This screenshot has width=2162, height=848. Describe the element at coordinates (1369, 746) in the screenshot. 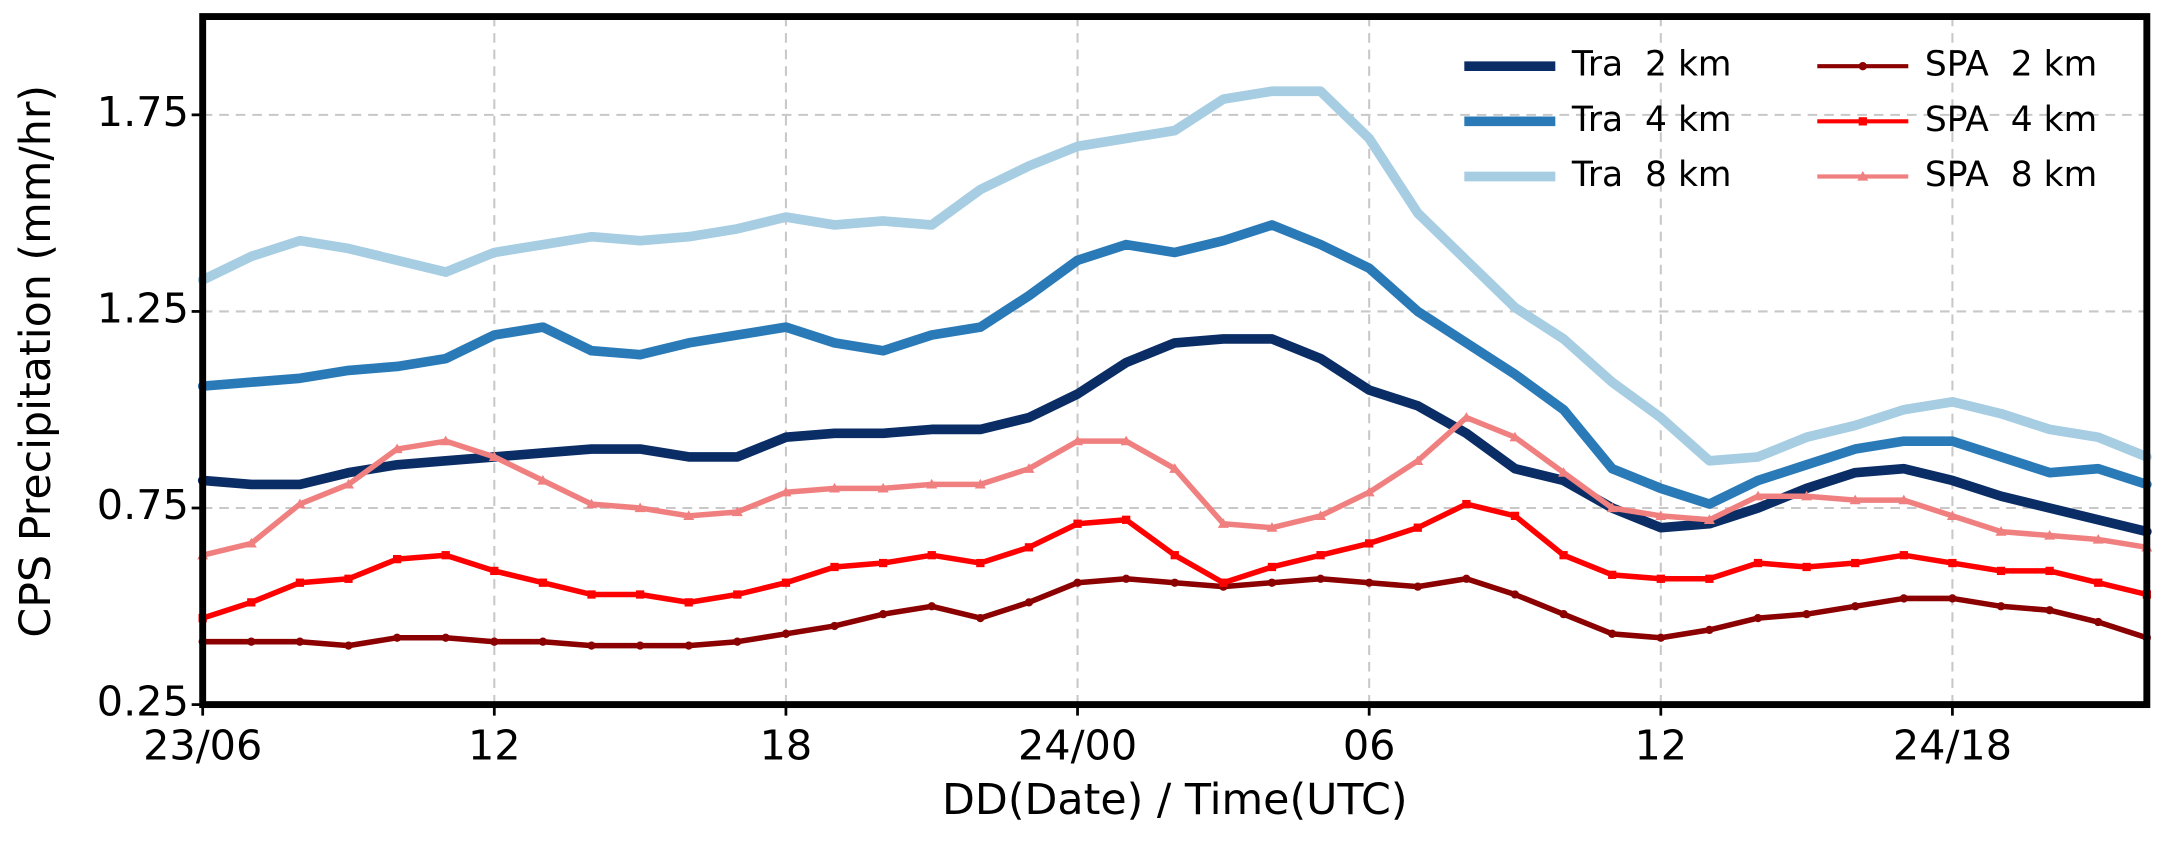

I see `x-tick-label: 06` at that location.